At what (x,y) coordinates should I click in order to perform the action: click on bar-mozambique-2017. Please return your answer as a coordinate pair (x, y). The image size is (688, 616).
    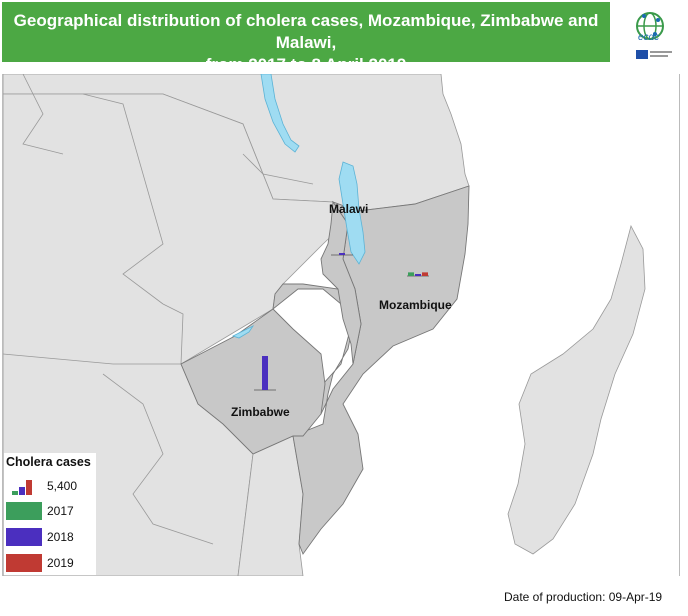
    Looking at the image, I should click on (411, 274).